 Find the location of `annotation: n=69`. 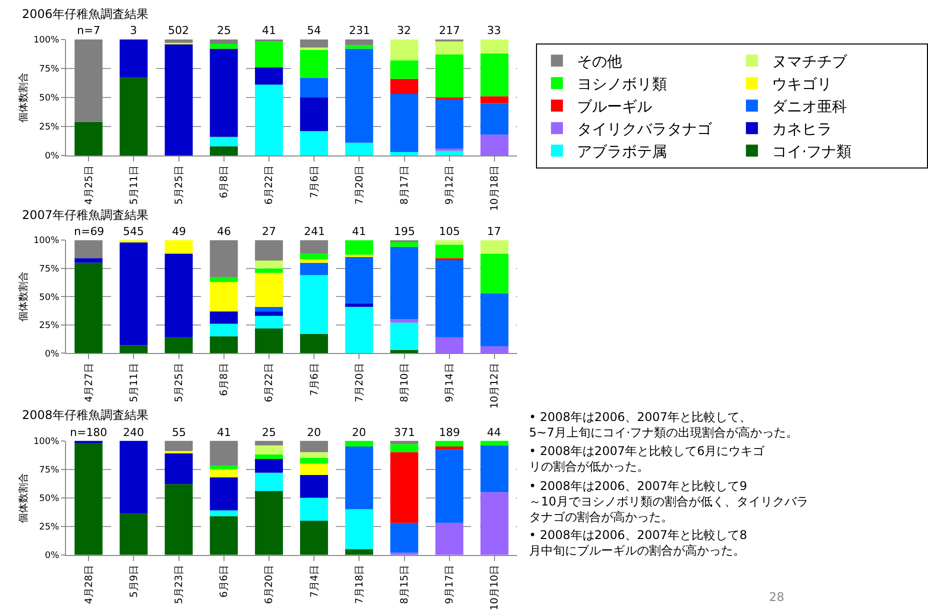

annotation: n=69 is located at coordinates (89, 231).